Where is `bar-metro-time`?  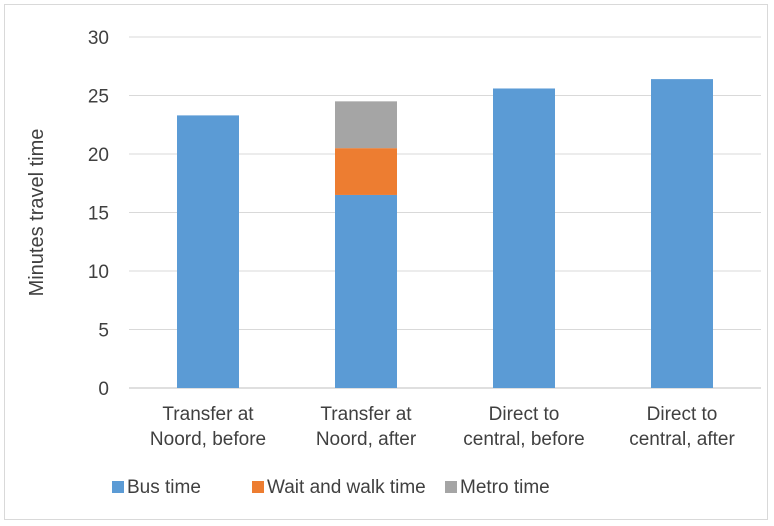
bar-metro-time is located at coordinates (366, 125).